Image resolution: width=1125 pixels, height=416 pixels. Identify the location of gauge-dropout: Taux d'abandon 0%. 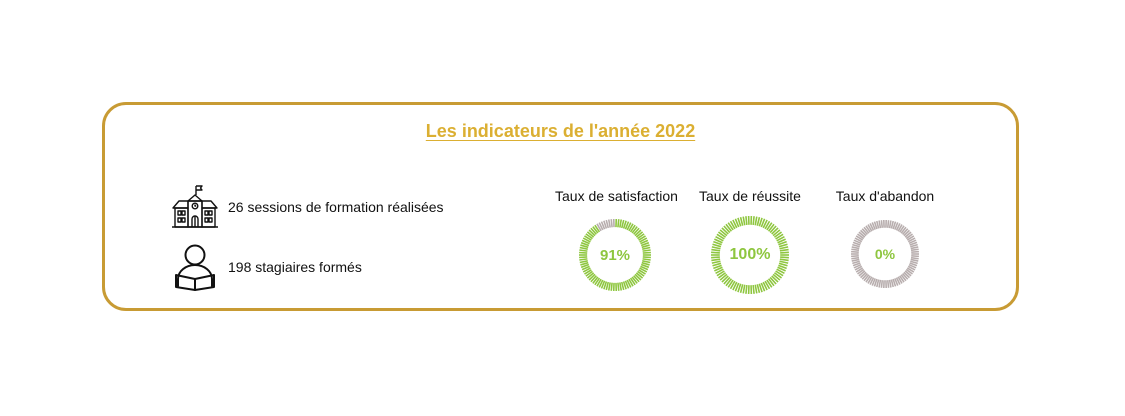
(885, 238).